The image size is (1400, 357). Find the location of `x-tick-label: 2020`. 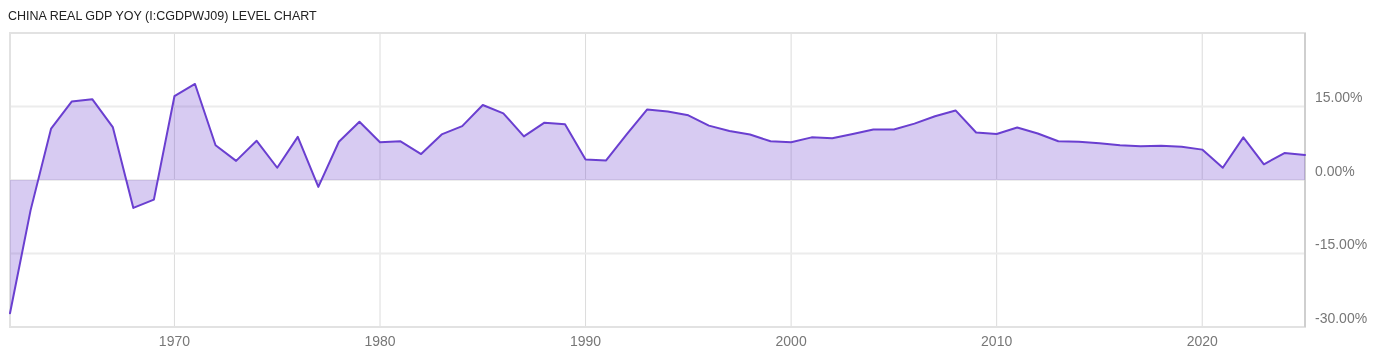

x-tick-label: 2020 is located at coordinates (1202, 341).